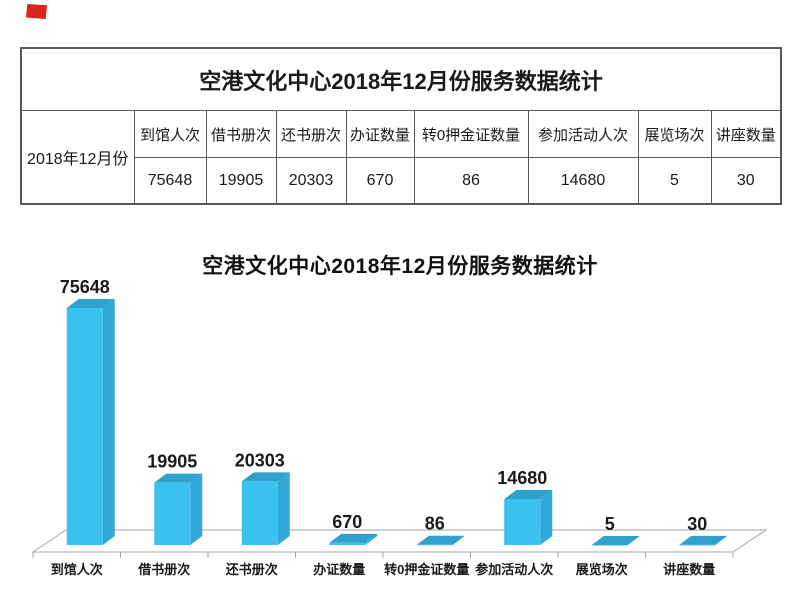  Describe the element at coordinates (311, 134) in the screenshot. I see `table-header: 还书册次` at that location.